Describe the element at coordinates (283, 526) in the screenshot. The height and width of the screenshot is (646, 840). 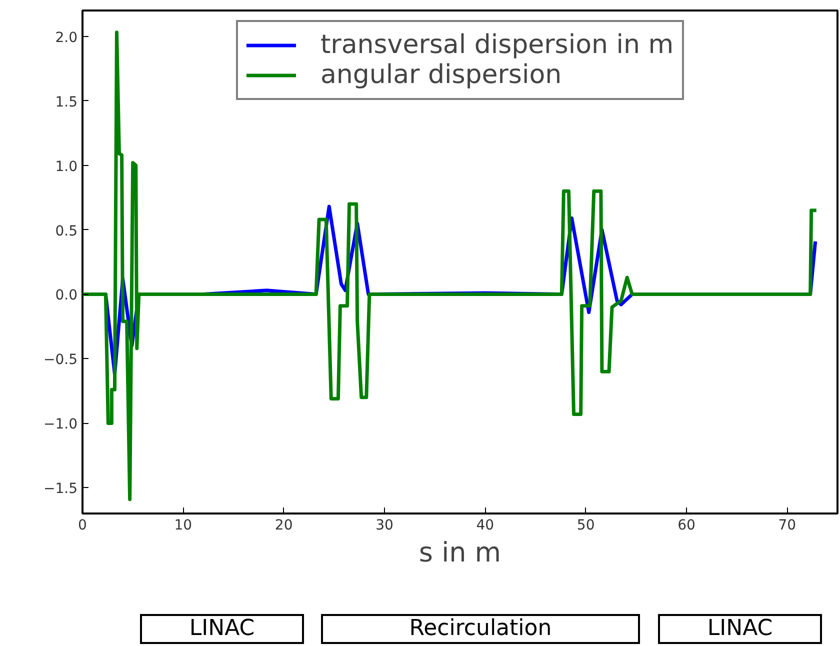
I see `x-tick-label: 20` at that location.